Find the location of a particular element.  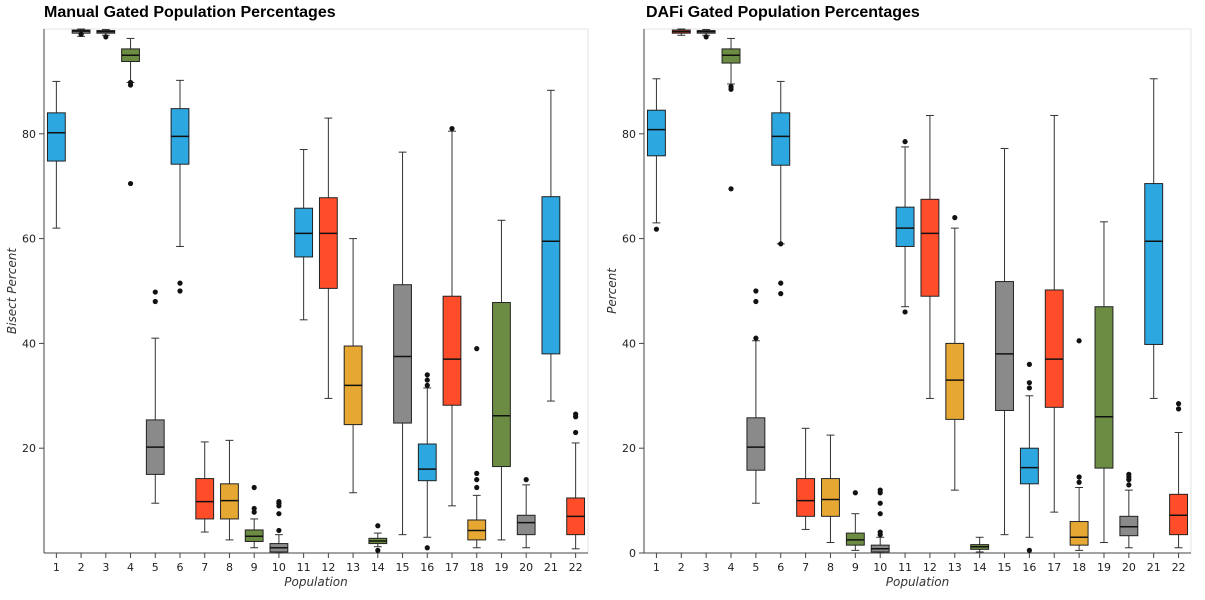

x-tick-label: 12 is located at coordinates (328, 567).